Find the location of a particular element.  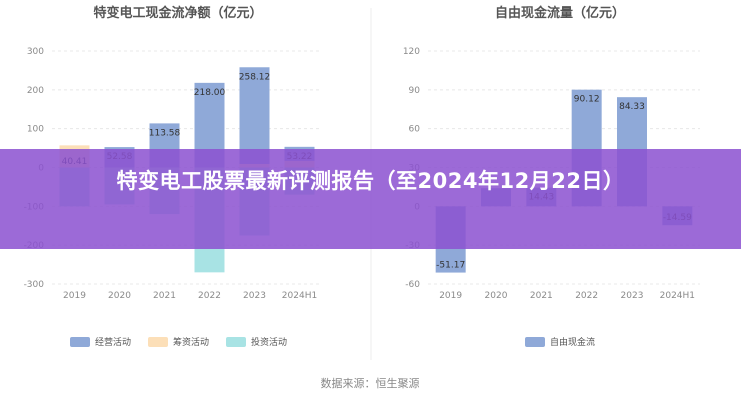

y-tick-label: 100 is located at coordinates (35, 130).